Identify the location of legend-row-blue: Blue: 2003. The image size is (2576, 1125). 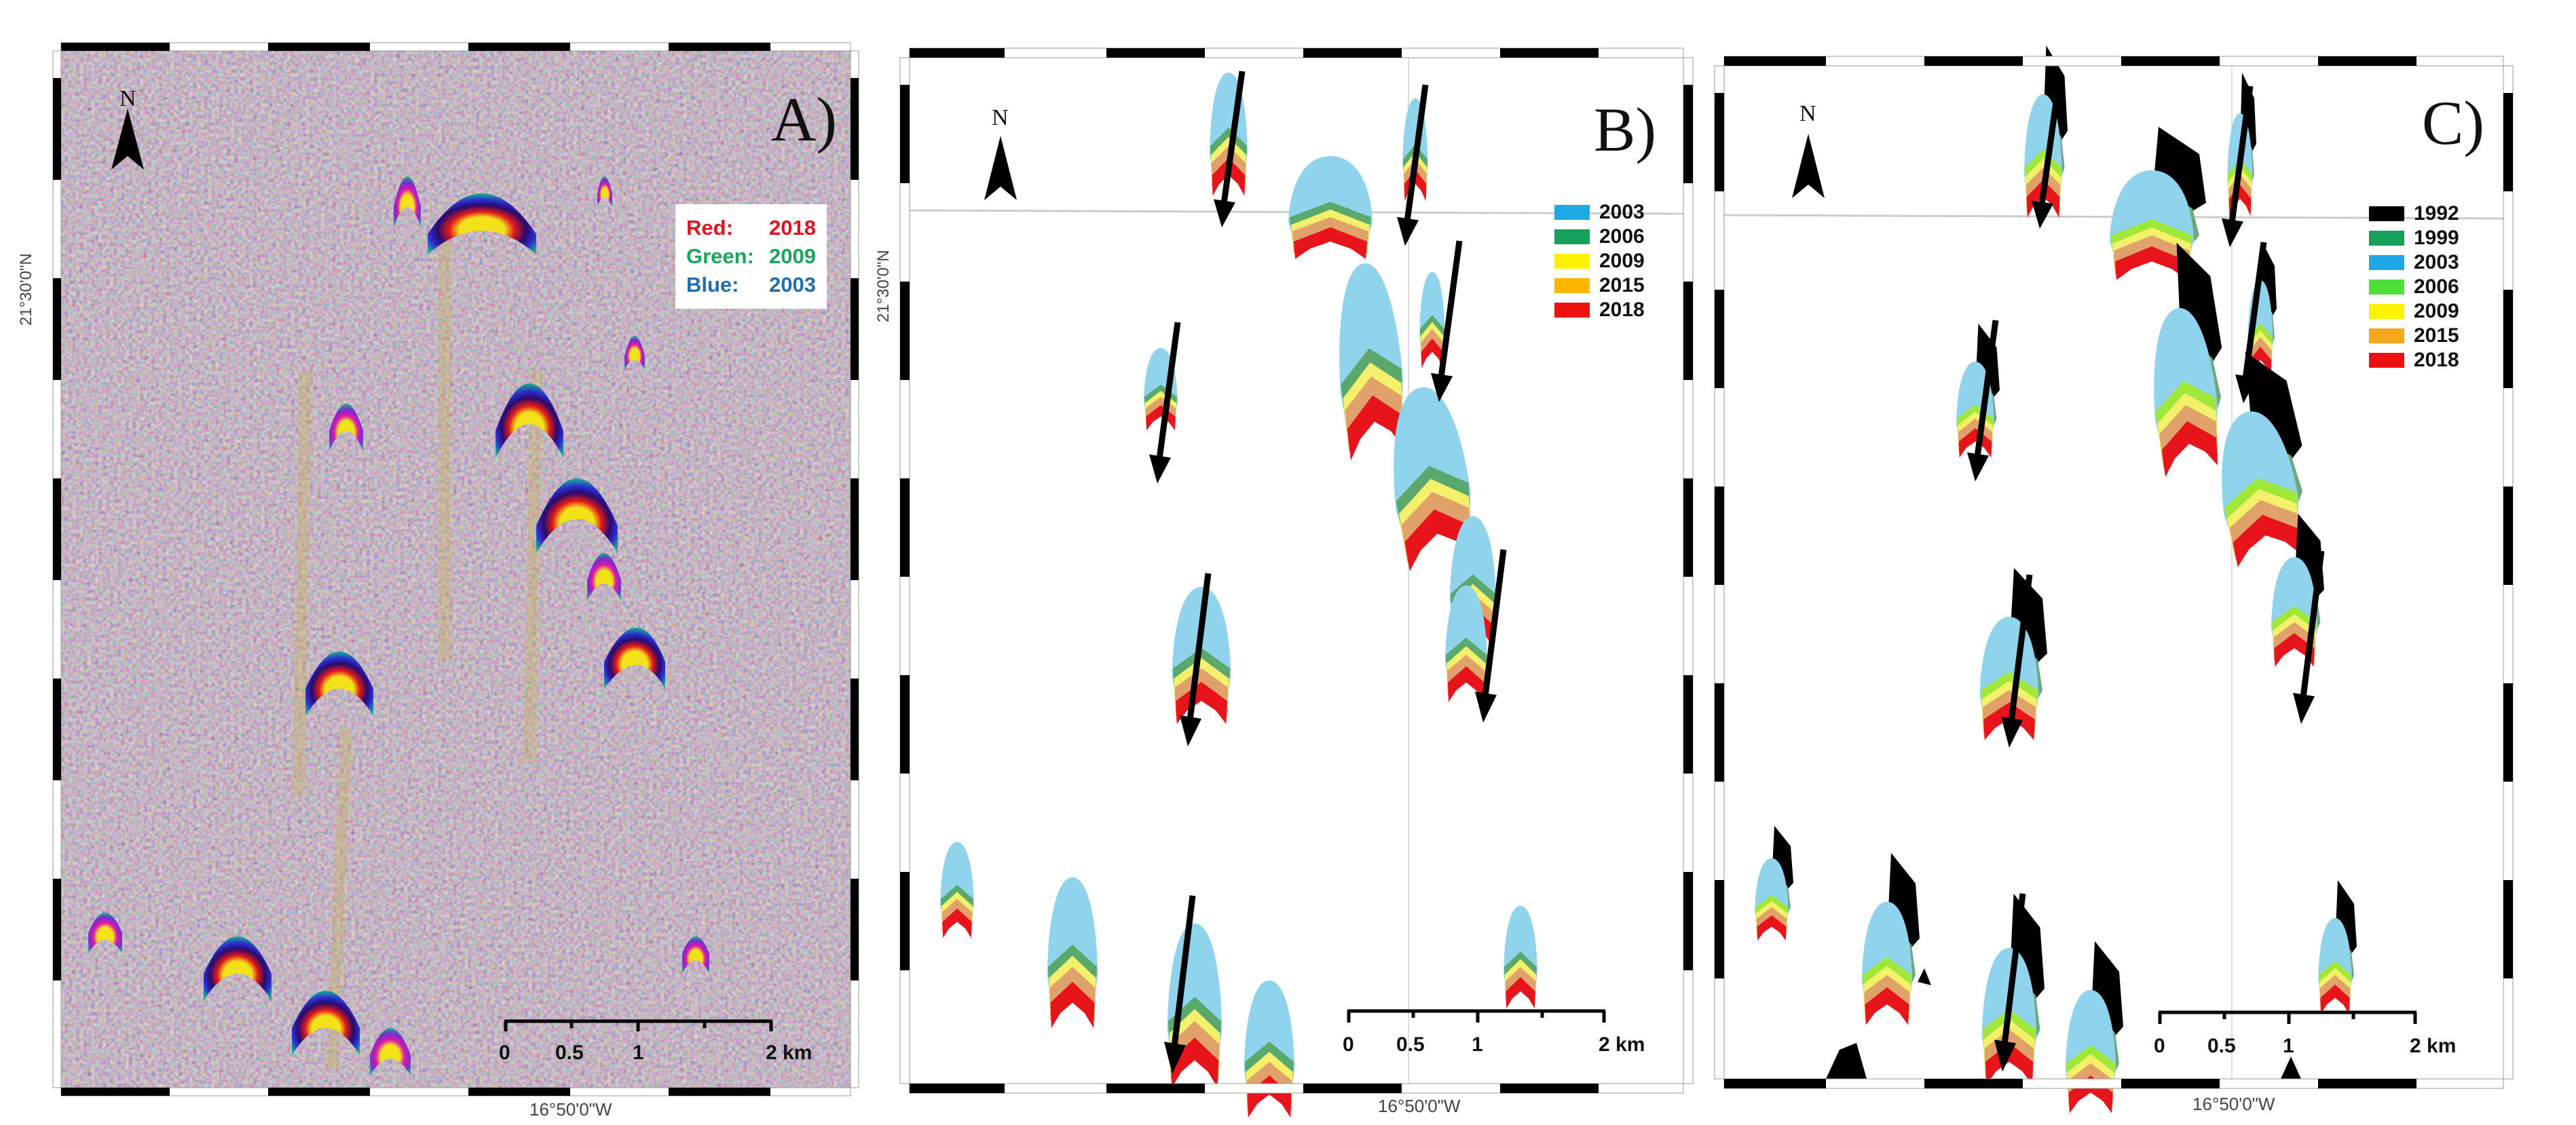
(751, 285).